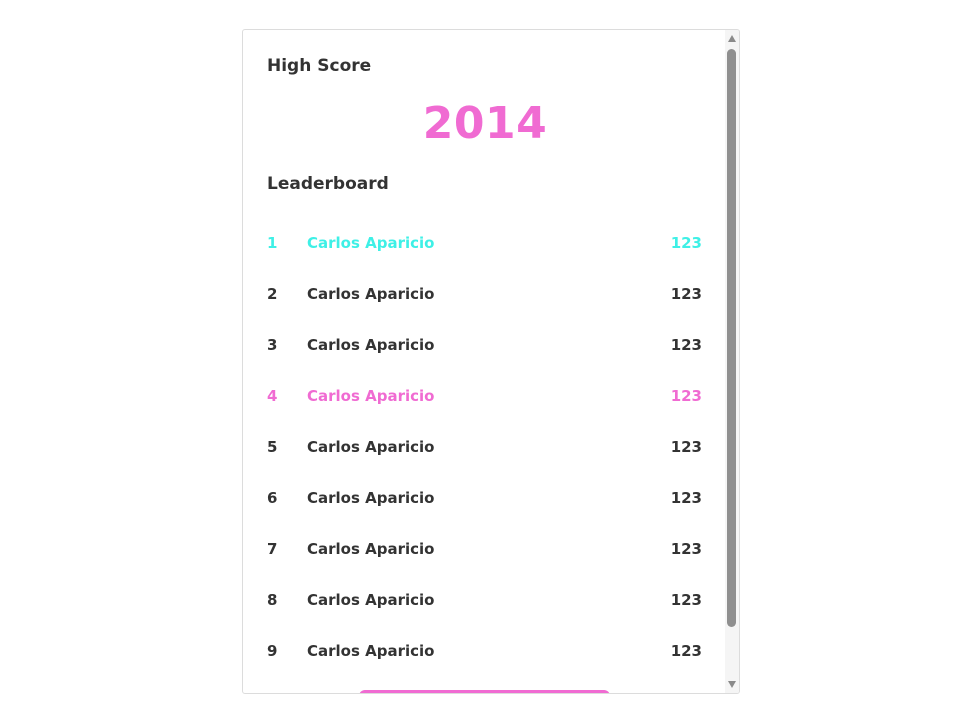  I want to click on leaderboard-row-3: 3 Carlos Aparicio 123, so click(485, 344).